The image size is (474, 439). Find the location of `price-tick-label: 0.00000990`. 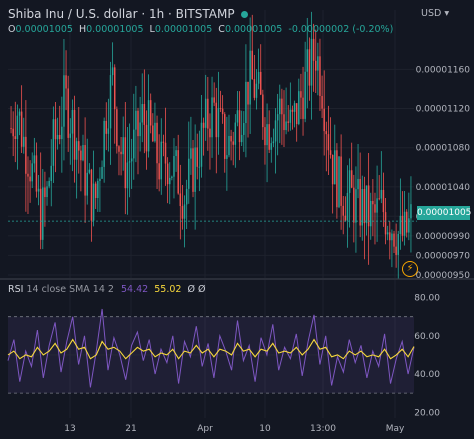

price-tick-label: 0.00000990 is located at coordinates (443, 237).